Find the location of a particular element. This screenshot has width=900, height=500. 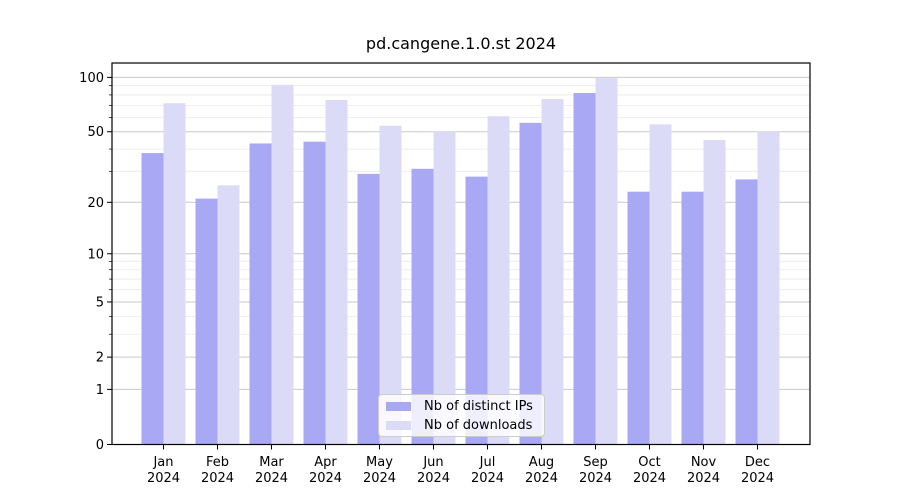

x-tick-label-year-mar: 2024 is located at coordinates (271, 478).